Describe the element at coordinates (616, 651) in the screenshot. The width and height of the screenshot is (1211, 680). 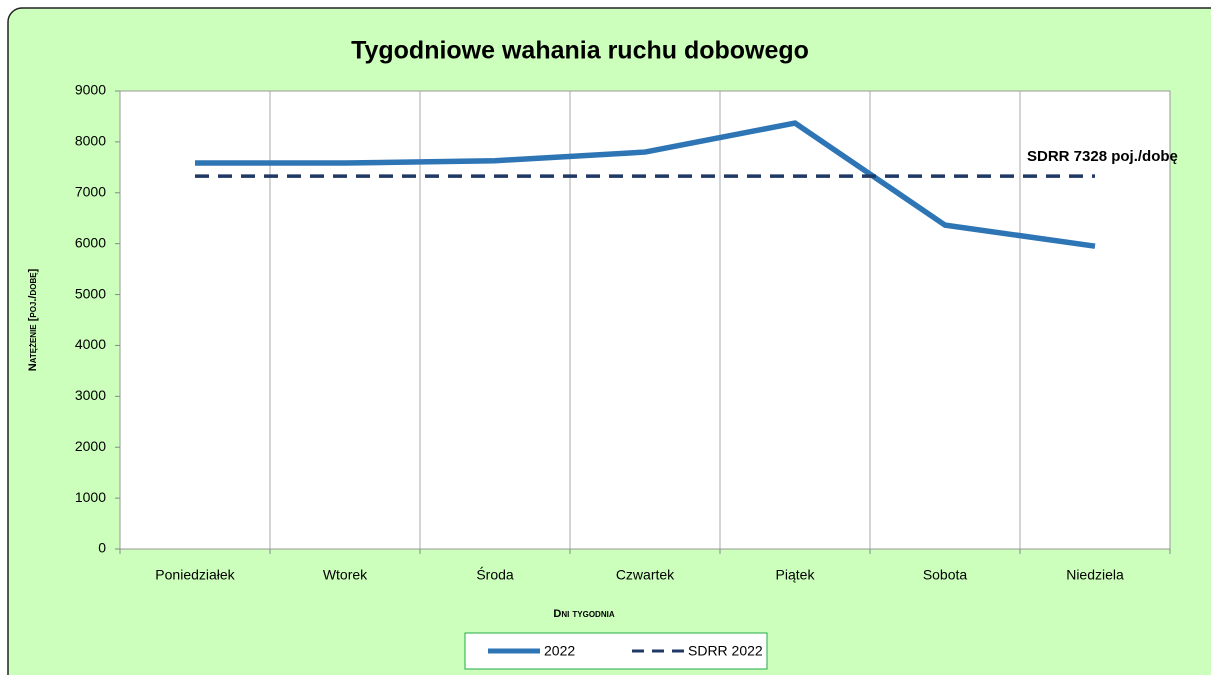
I see `legend` at that location.